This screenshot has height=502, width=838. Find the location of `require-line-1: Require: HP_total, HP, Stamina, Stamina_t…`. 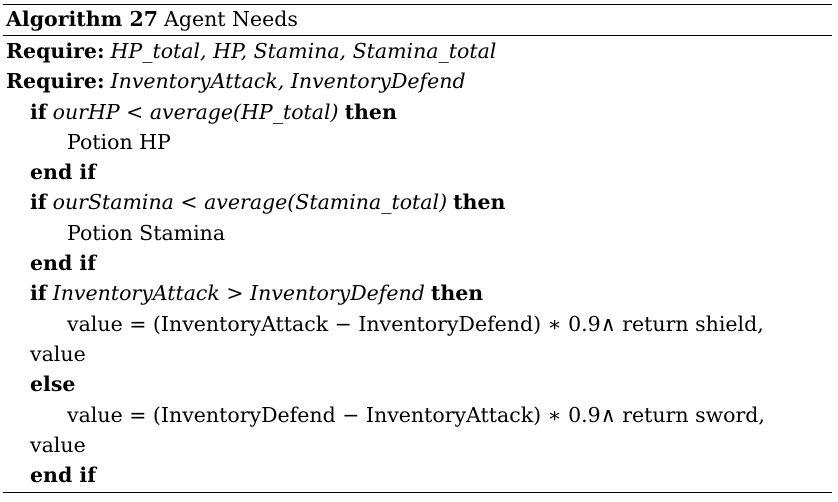

require-line-1: Require: HP_total, HP, Stamina, Stamina_t… is located at coordinates (417, 51).